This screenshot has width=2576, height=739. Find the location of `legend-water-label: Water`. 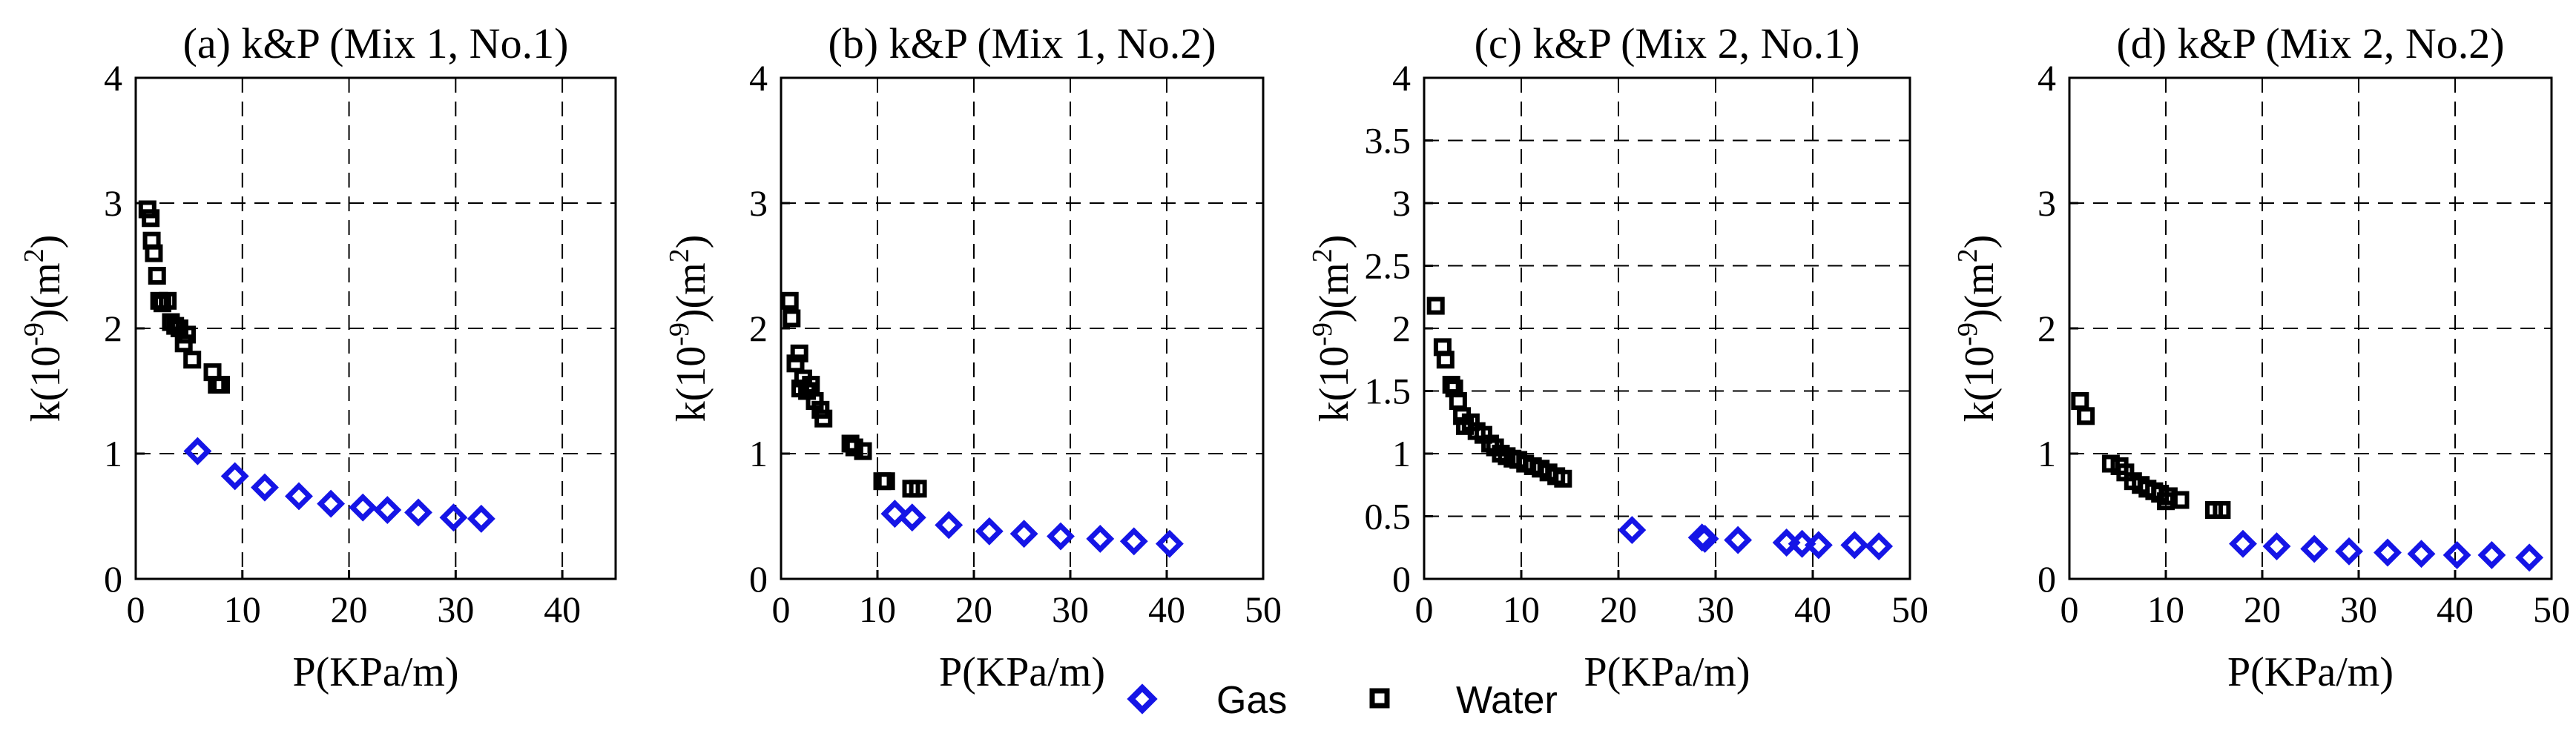

legend-water-label: Water is located at coordinates (1507, 700).